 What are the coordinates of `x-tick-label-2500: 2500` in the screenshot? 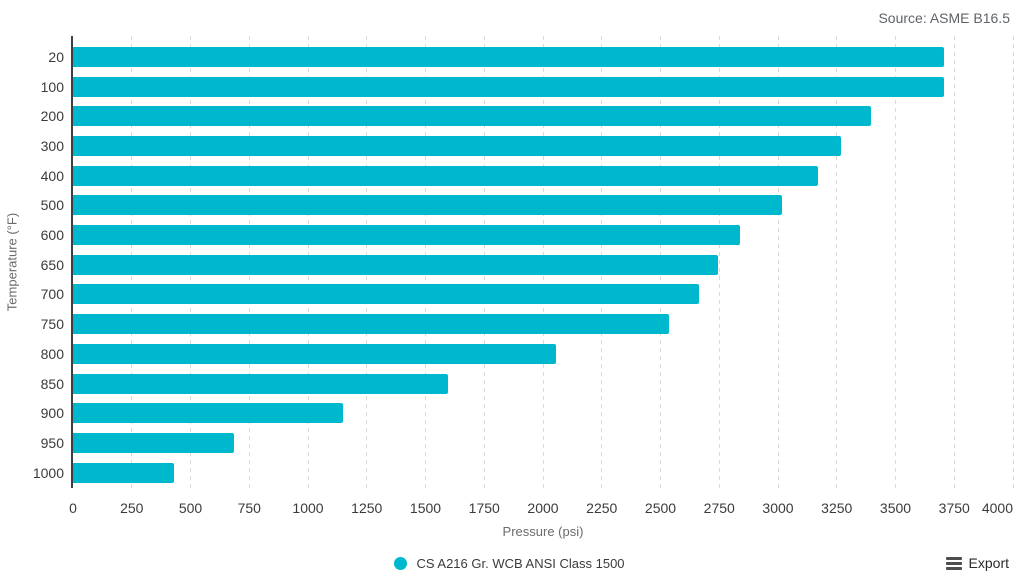 It's located at (660, 508).